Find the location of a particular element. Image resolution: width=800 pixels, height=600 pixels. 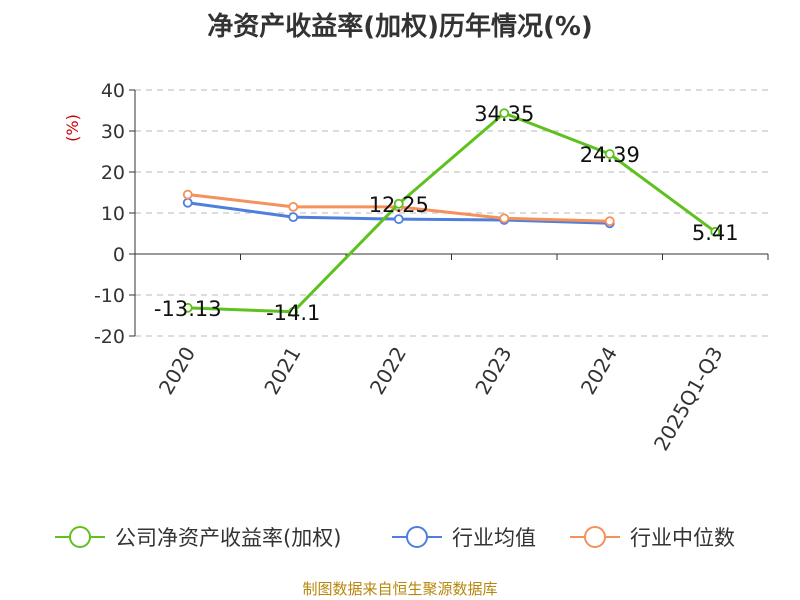

y-tick-label: 10 is located at coordinates (113, 214).